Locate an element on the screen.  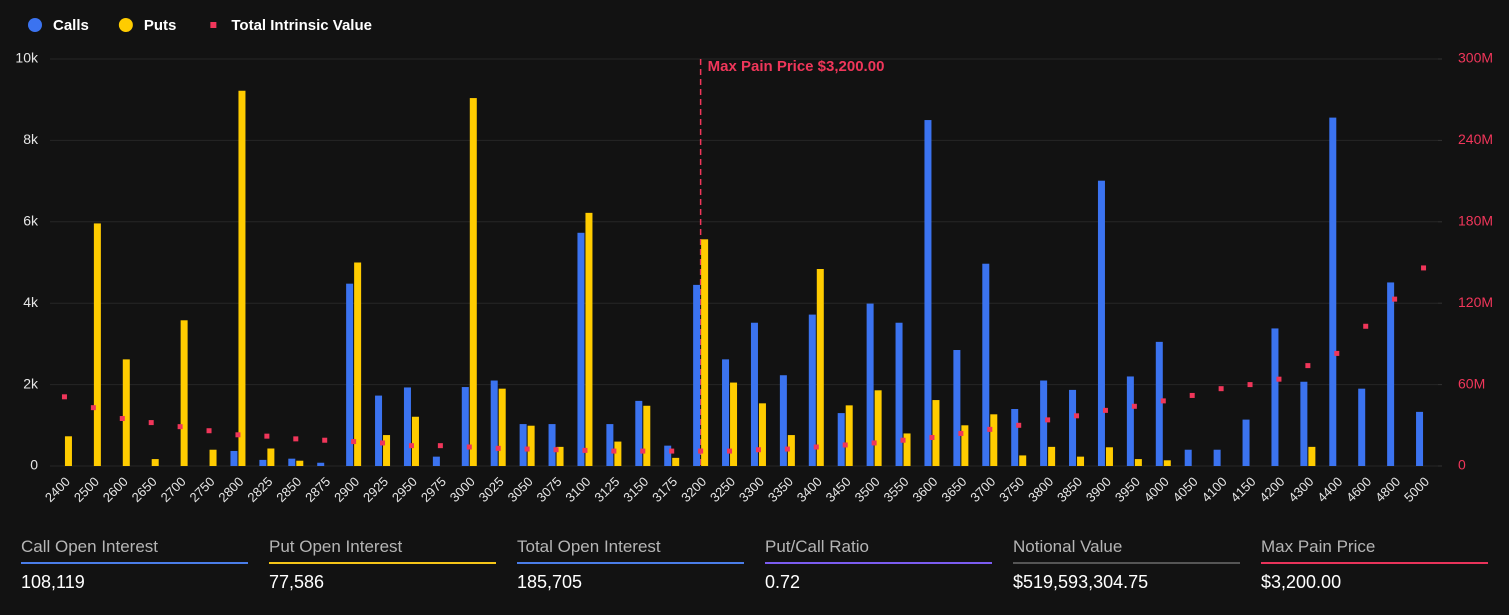
stat-value: 108,119 is located at coordinates (53, 582).